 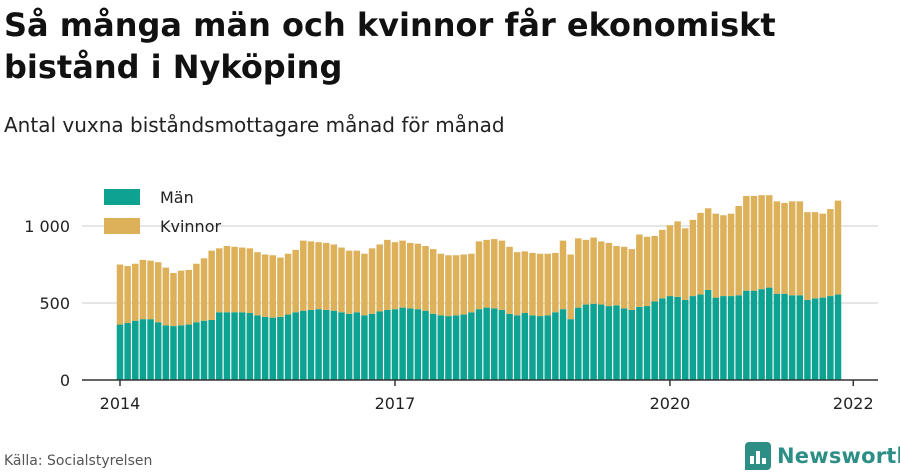 What do you see at coordinates (853, 403) in the screenshot?
I see `x-tick-label: 2022` at bounding box center [853, 403].